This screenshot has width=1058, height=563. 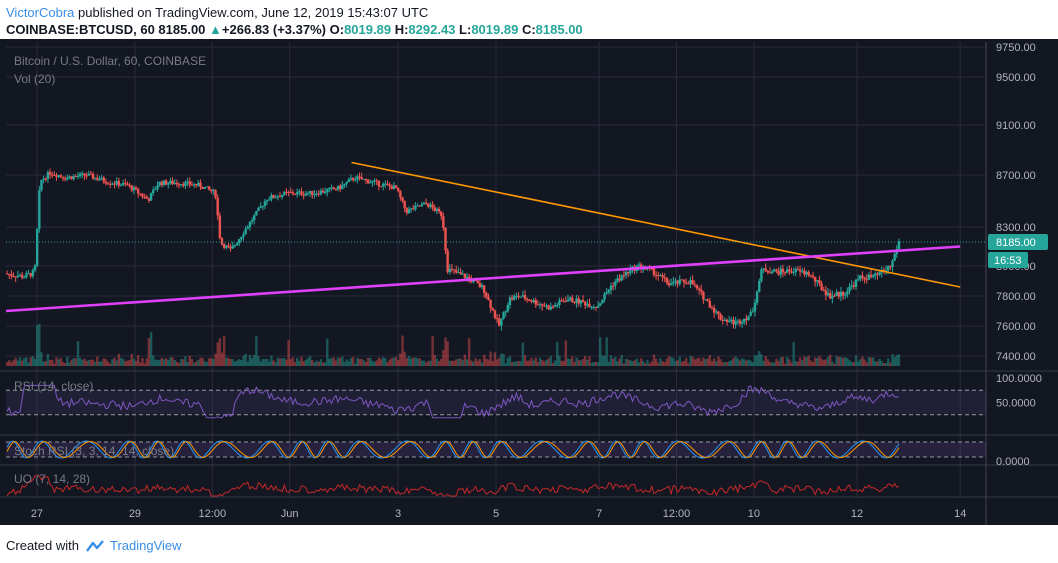 What do you see at coordinates (496, 449) in the screenshot?
I see `stoch-band` at bounding box center [496, 449].